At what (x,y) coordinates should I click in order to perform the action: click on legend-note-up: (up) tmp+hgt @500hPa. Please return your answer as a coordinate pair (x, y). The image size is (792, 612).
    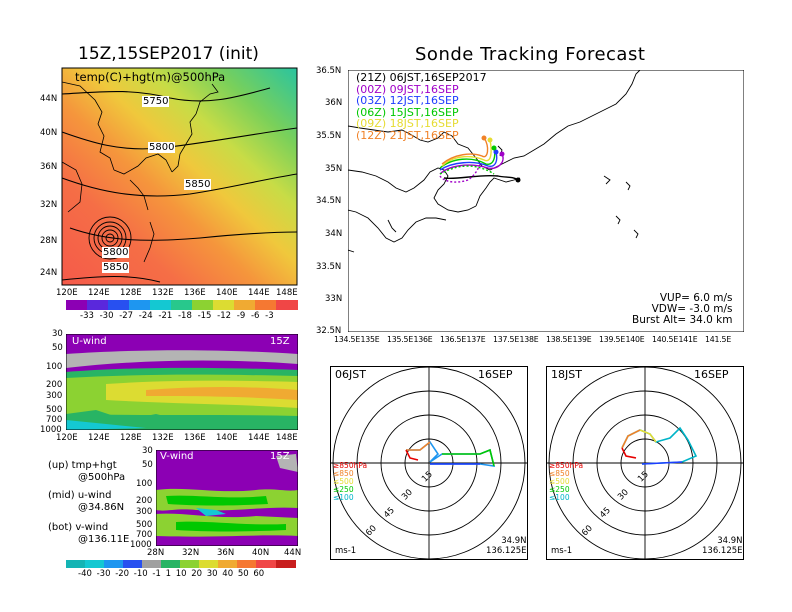
    Looking at the image, I should click on (87, 471).